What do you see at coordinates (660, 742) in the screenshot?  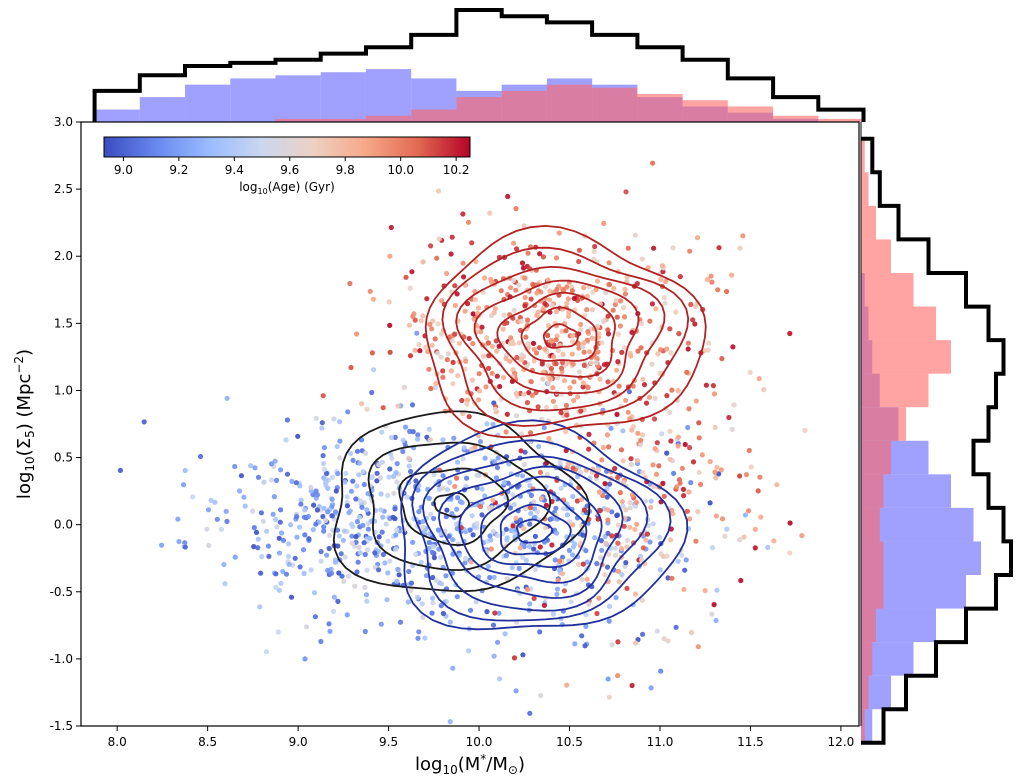 I see `x-tick-label: 11.0` at bounding box center [660, 742].